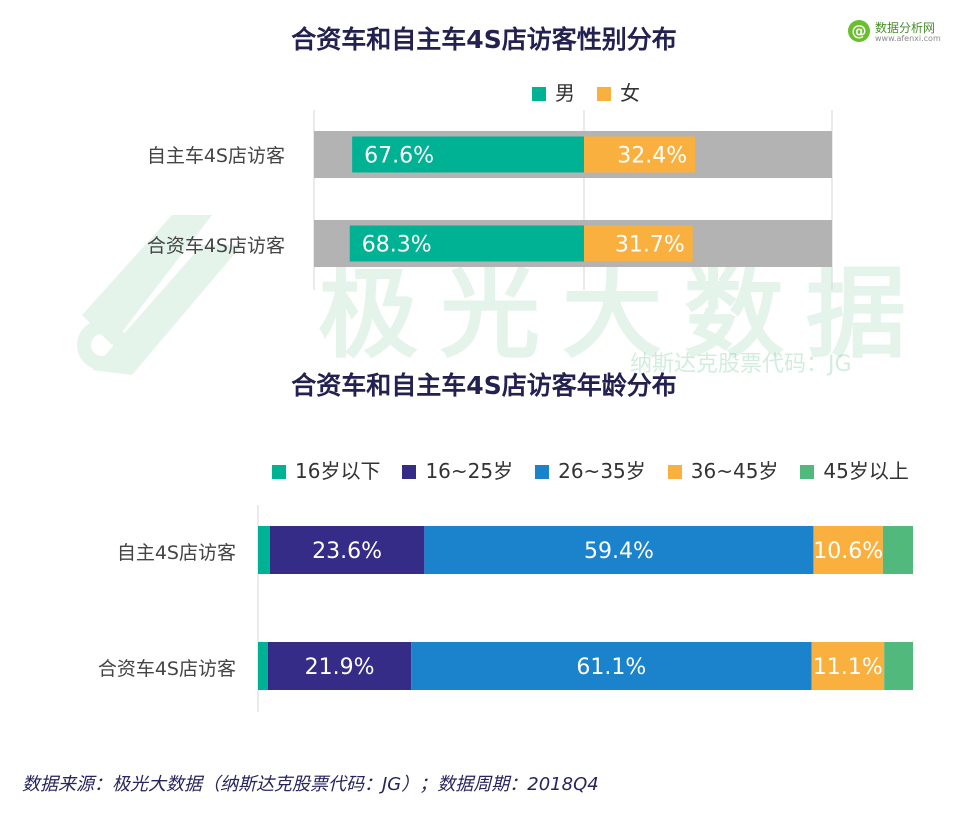  I want to click on age-legend: 16岁以下 16~25岁 26~35岁 36~45岁 45岁以上, so click(601, 469).